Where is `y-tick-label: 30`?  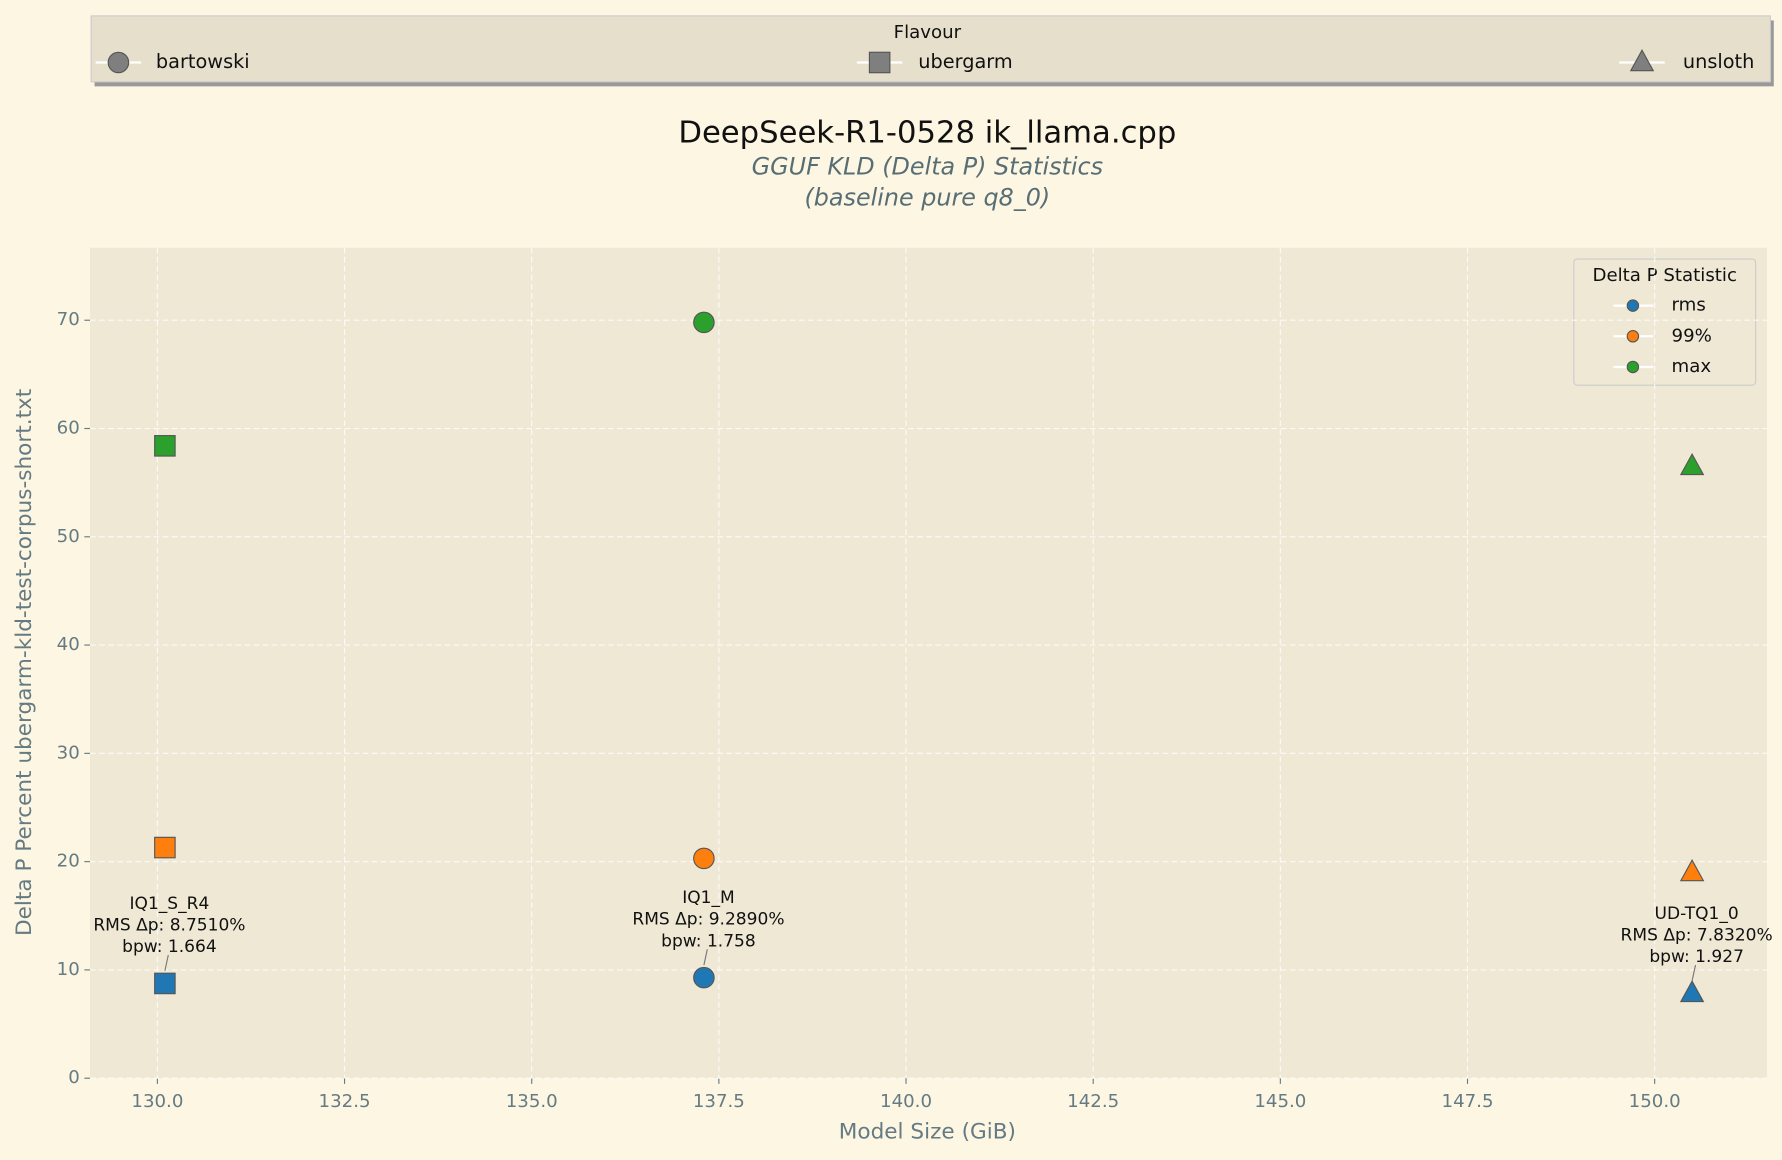 y-tick-label: 30 is located at coordinates (68, 752).